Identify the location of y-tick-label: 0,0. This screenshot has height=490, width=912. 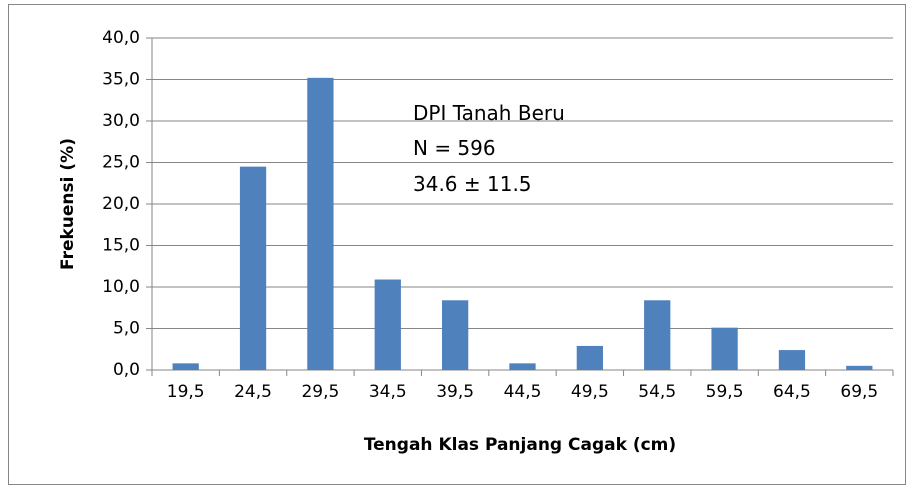
(126, 370).